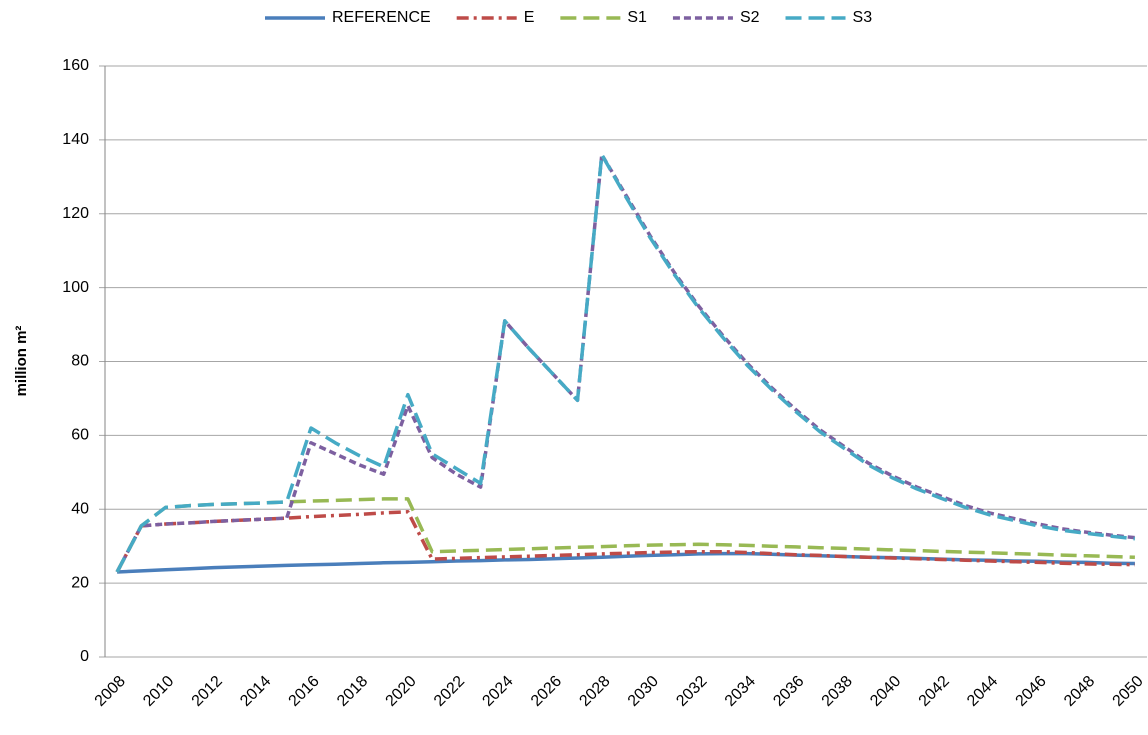 This screenshot has height=735, width=1148. I want to click on x-tick-label: 2030, so click(643, 691).